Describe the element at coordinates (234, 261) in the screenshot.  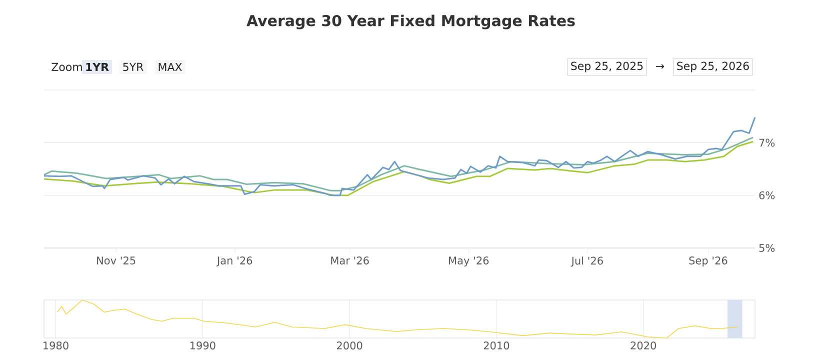
I see `x-tick-label: Jan '26` at that location.